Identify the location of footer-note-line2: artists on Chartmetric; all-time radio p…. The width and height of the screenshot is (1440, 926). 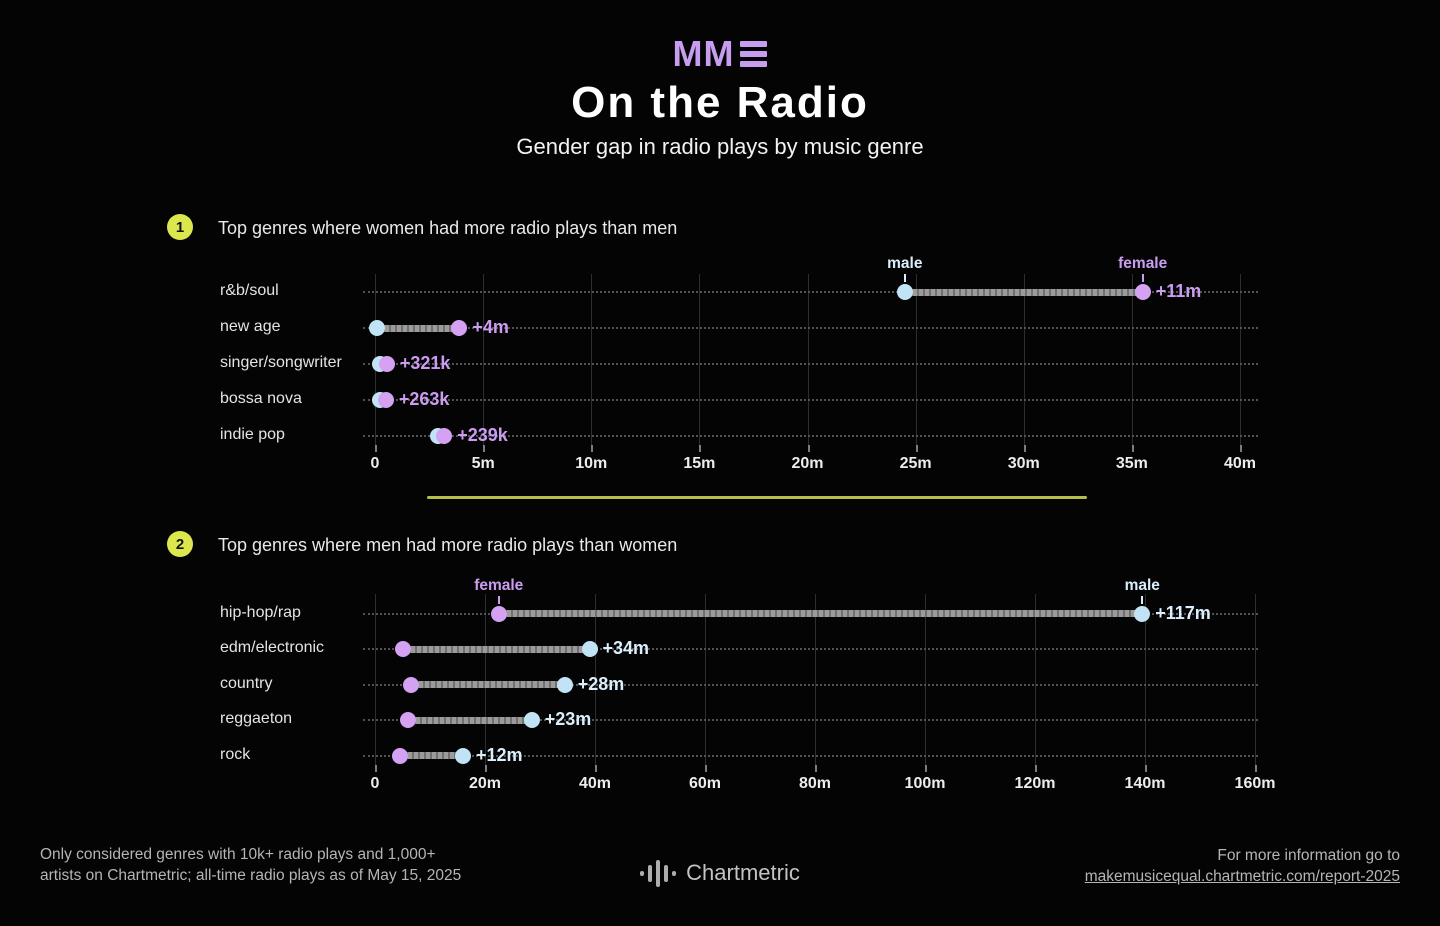
(251, 875).